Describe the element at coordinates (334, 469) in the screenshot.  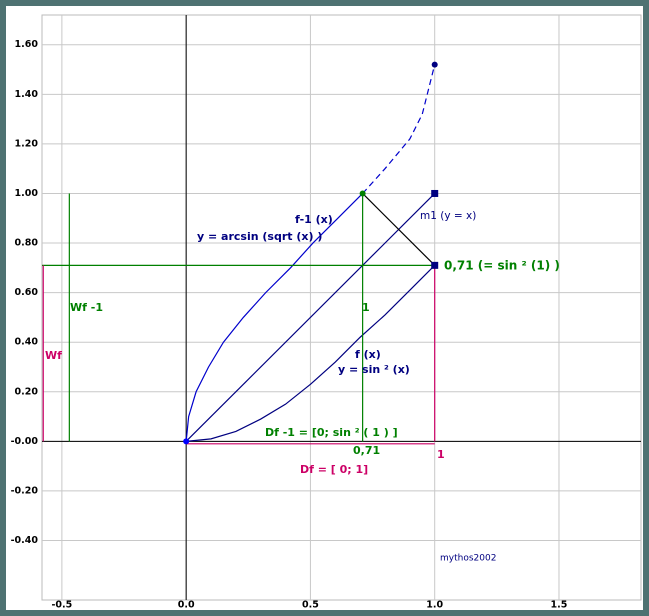
I see `annotation: Df = [ 0; 1]` at that location.